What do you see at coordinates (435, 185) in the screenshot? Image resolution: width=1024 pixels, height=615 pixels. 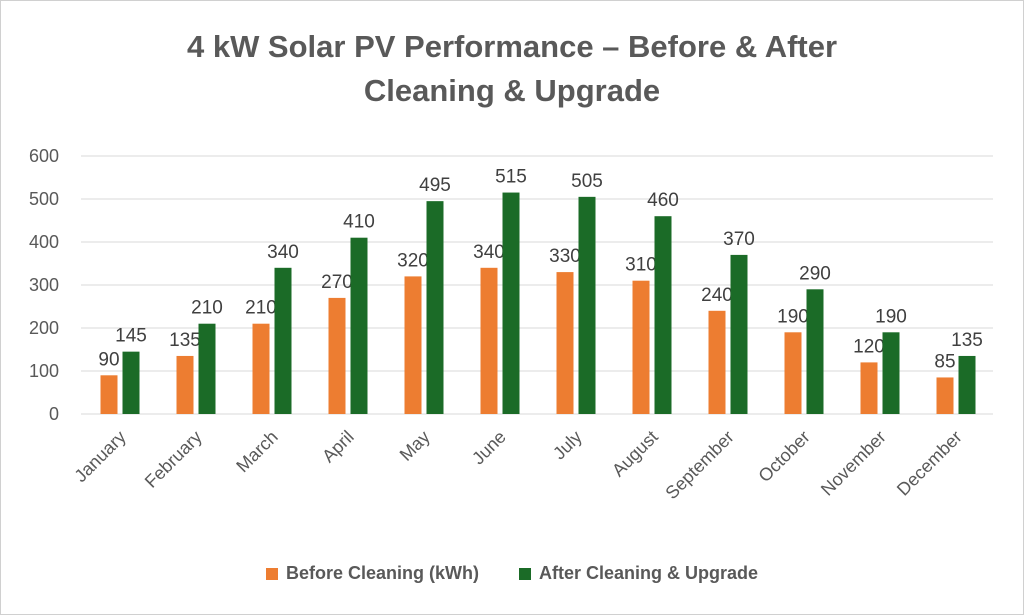 I see `data-label: 495` at bounding box center [435, 185].